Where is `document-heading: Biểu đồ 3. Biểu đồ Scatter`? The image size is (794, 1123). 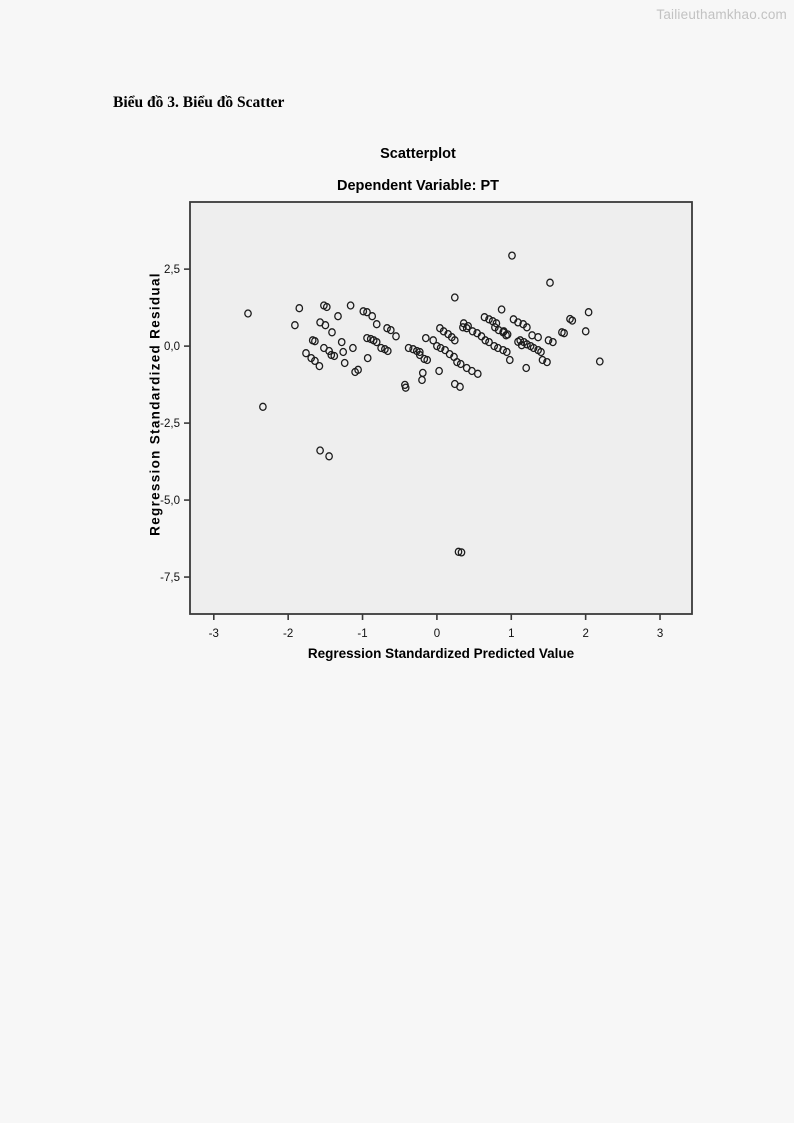 document-heading: Biểu đồ 3. Biểu đồ Scatter is located at coordinates (199, 102).